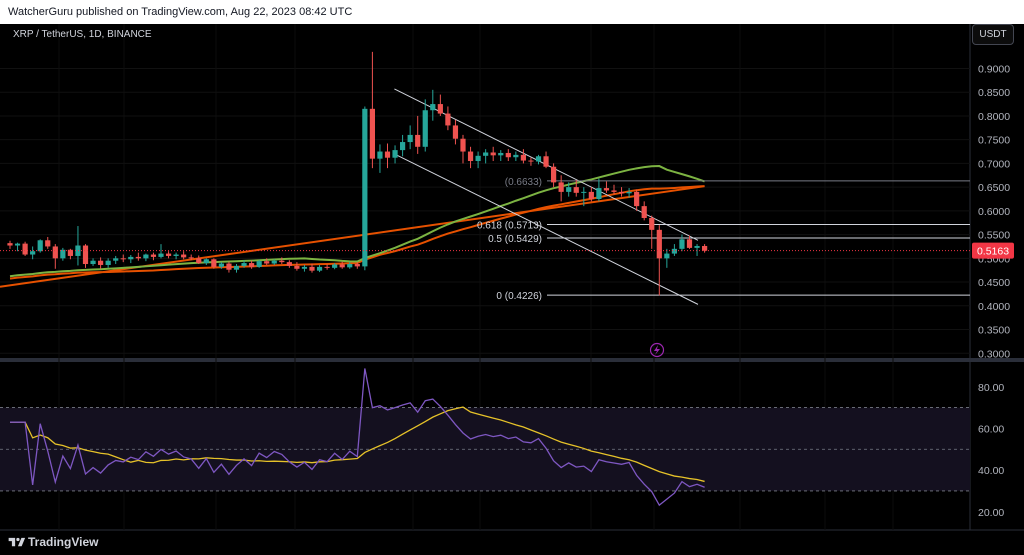  I want to click on pane-separator, so click(512, 360).